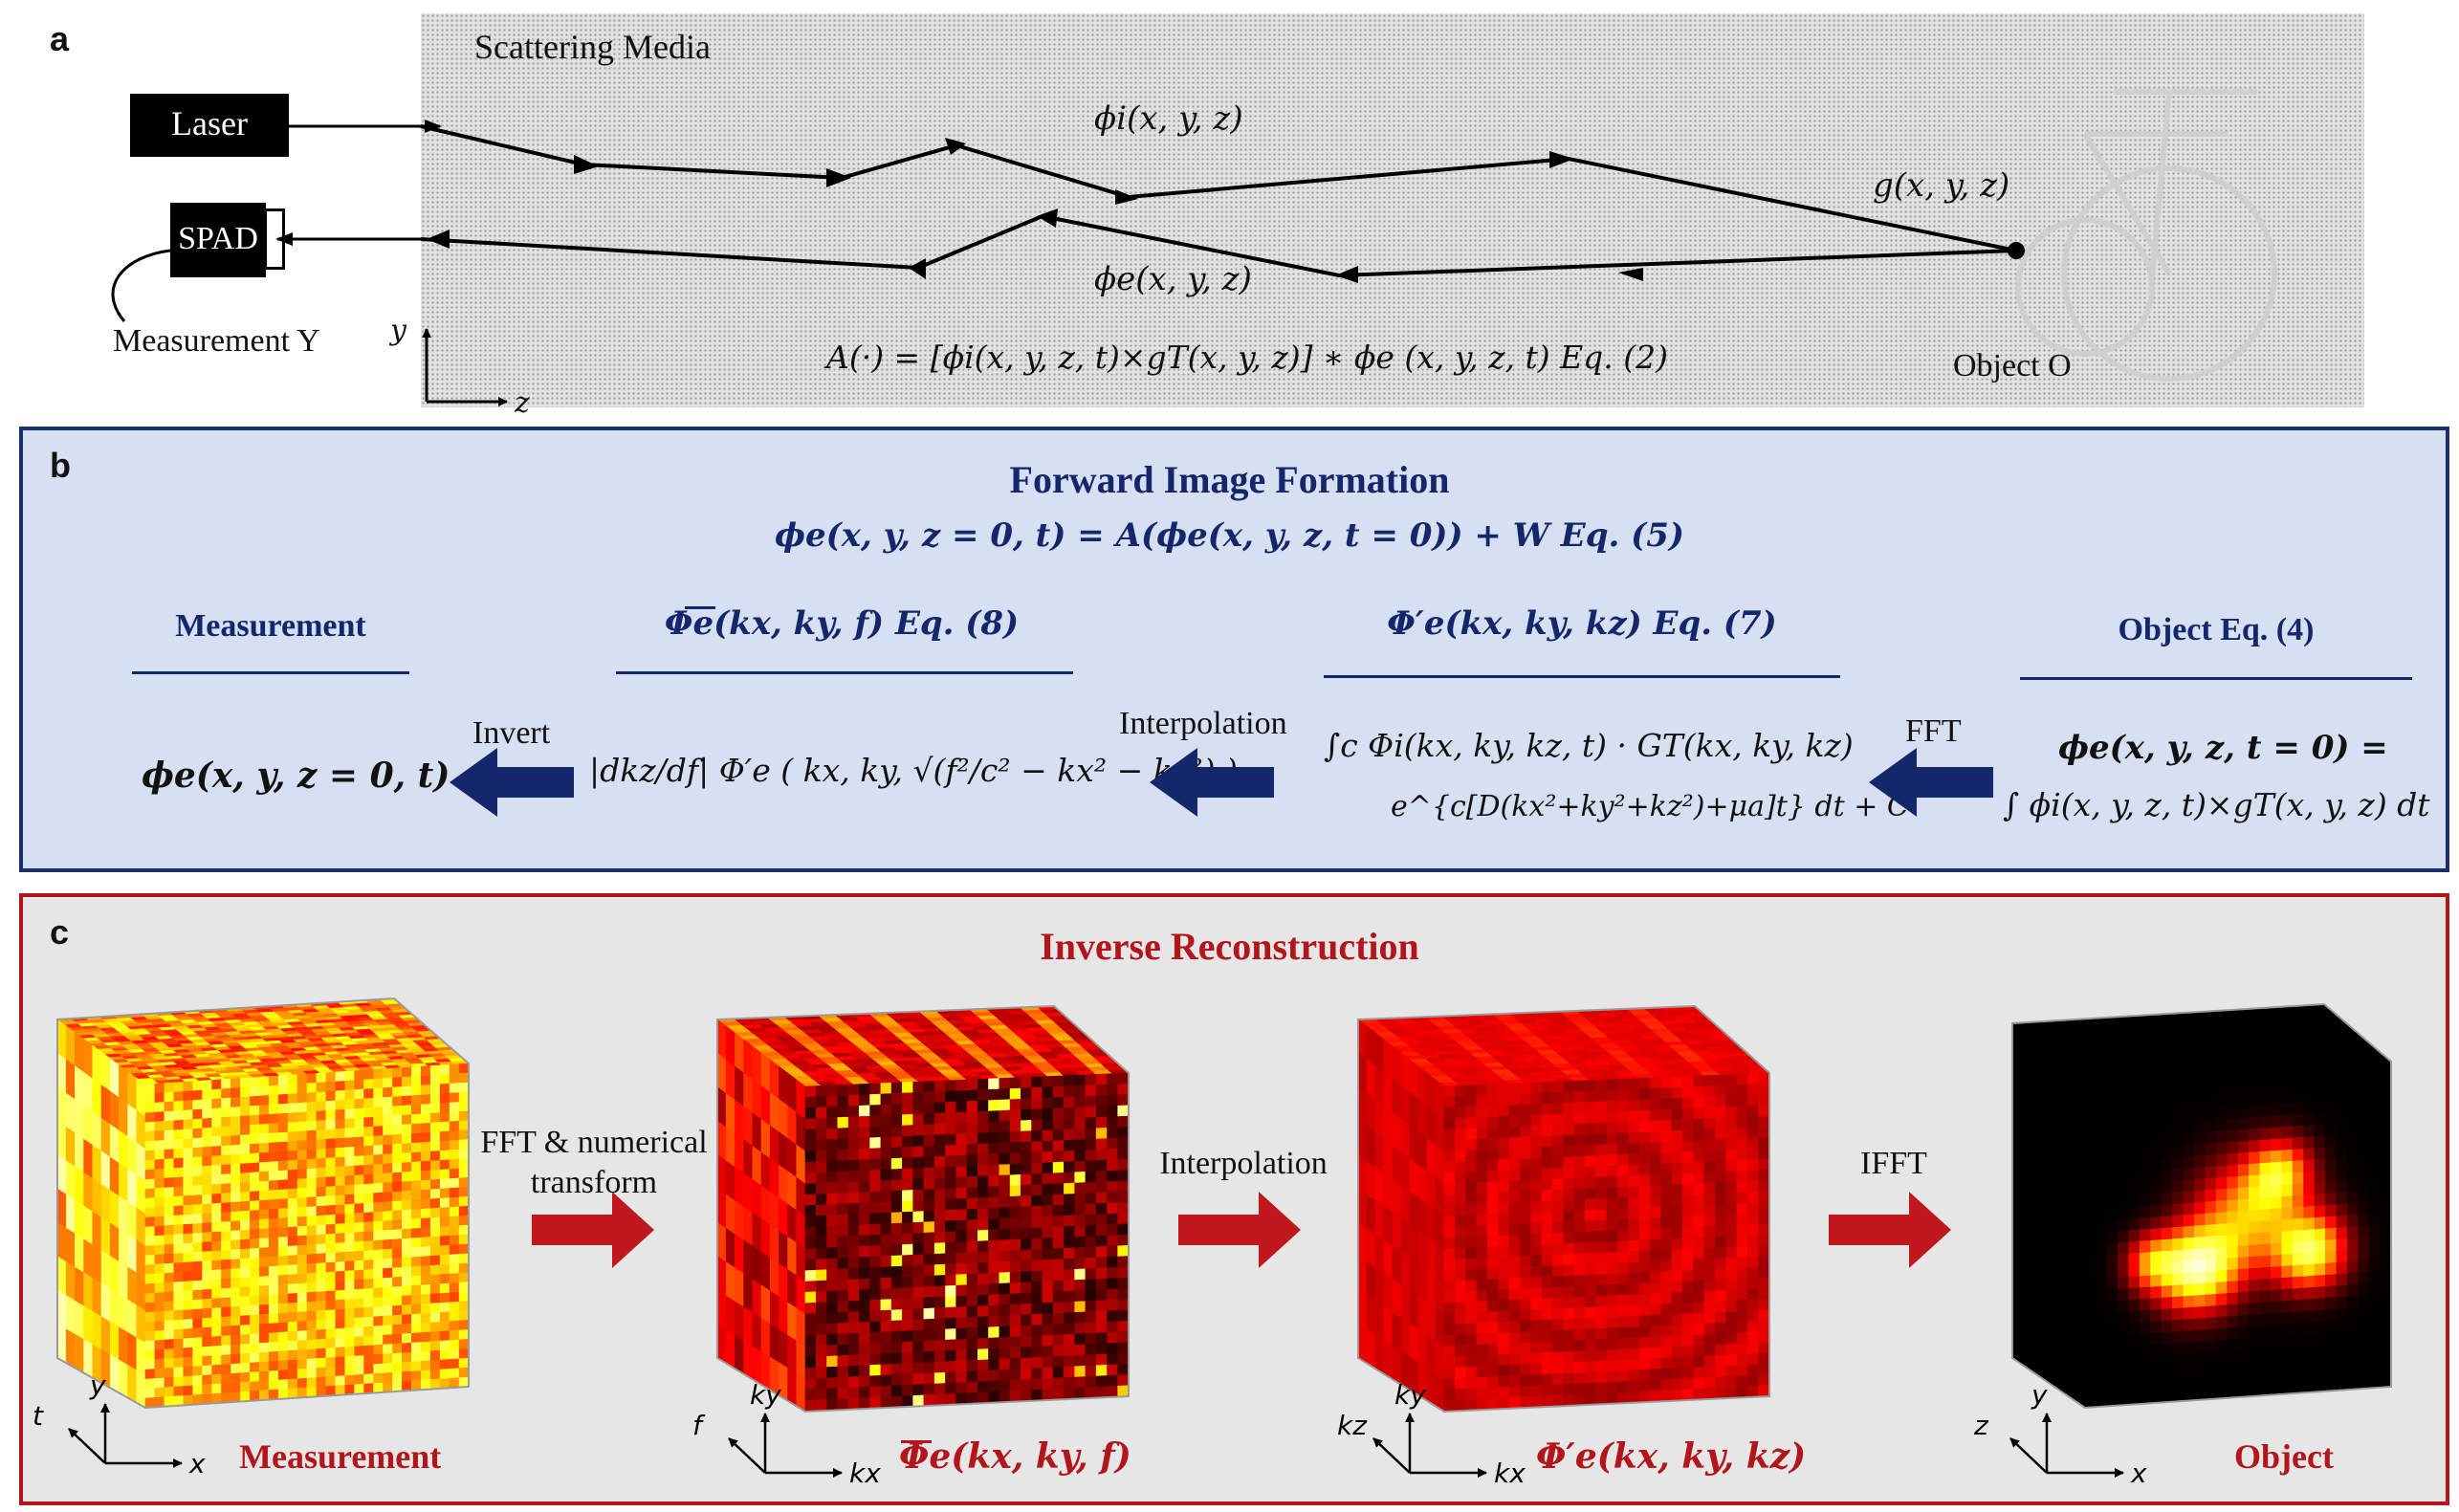 The width and height of the screenshot is (2459, 1512). I want to click on col-underline-phi-bar, so click(844, 672).